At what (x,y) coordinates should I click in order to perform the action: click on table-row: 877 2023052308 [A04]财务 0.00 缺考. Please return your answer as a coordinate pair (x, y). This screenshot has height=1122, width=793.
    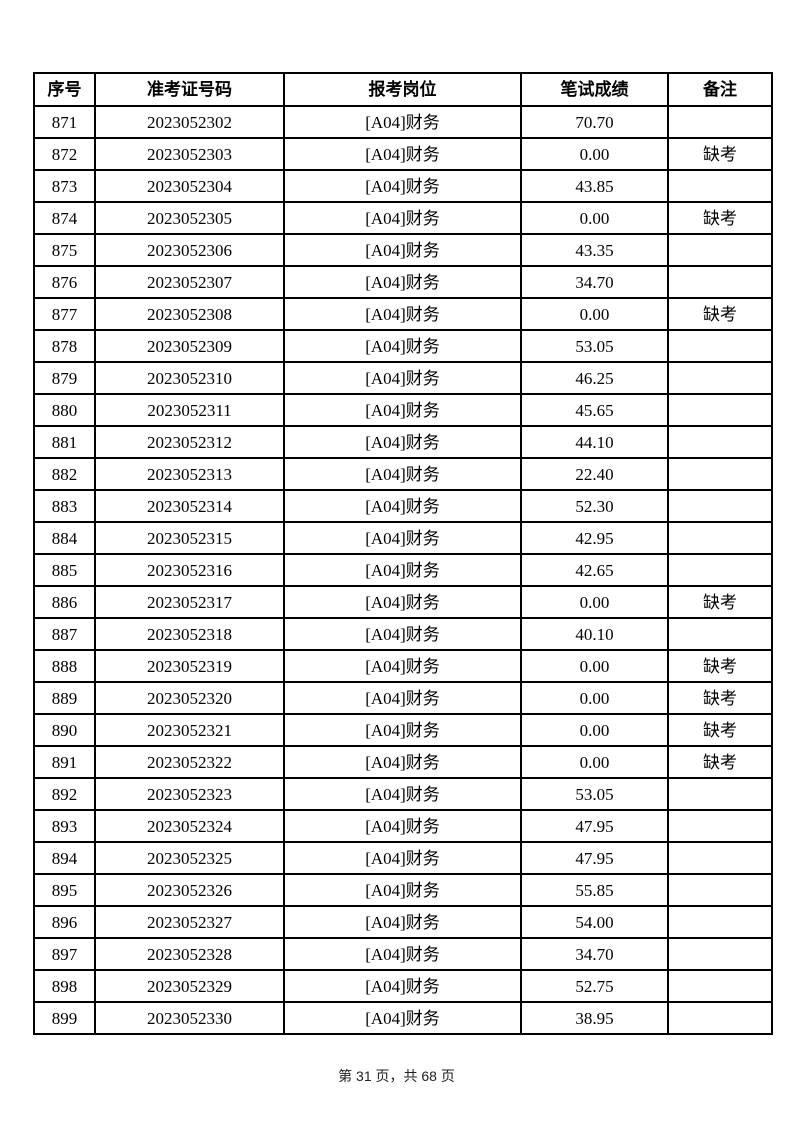
    Looking at the image, I should click on (403, 314).